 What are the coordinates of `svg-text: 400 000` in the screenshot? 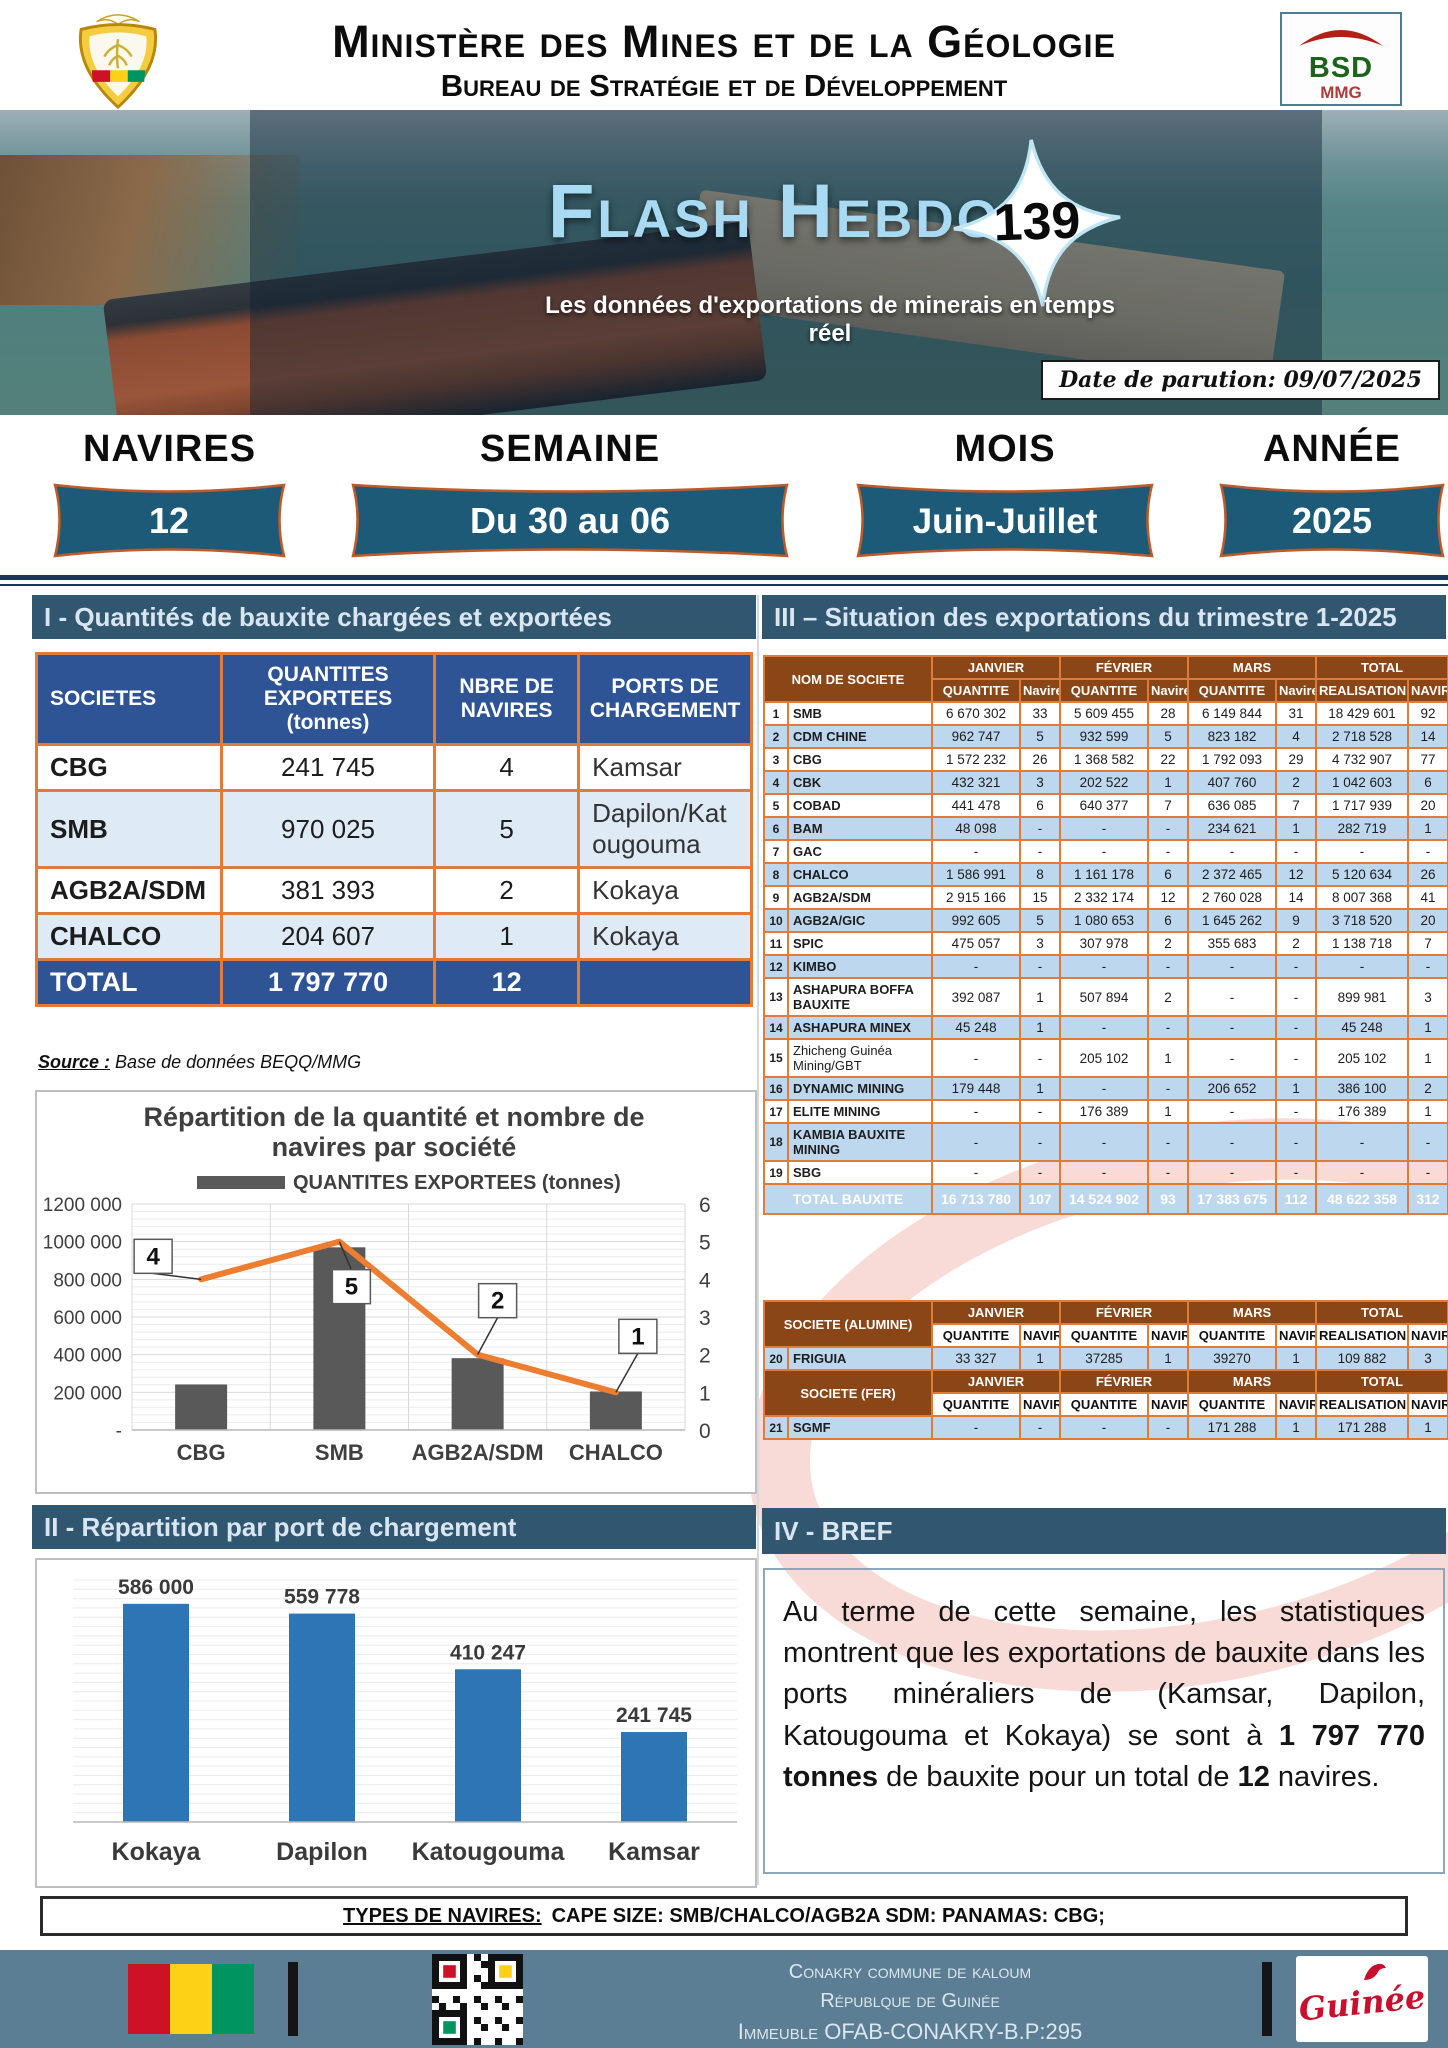 It's located at (87, 1356).